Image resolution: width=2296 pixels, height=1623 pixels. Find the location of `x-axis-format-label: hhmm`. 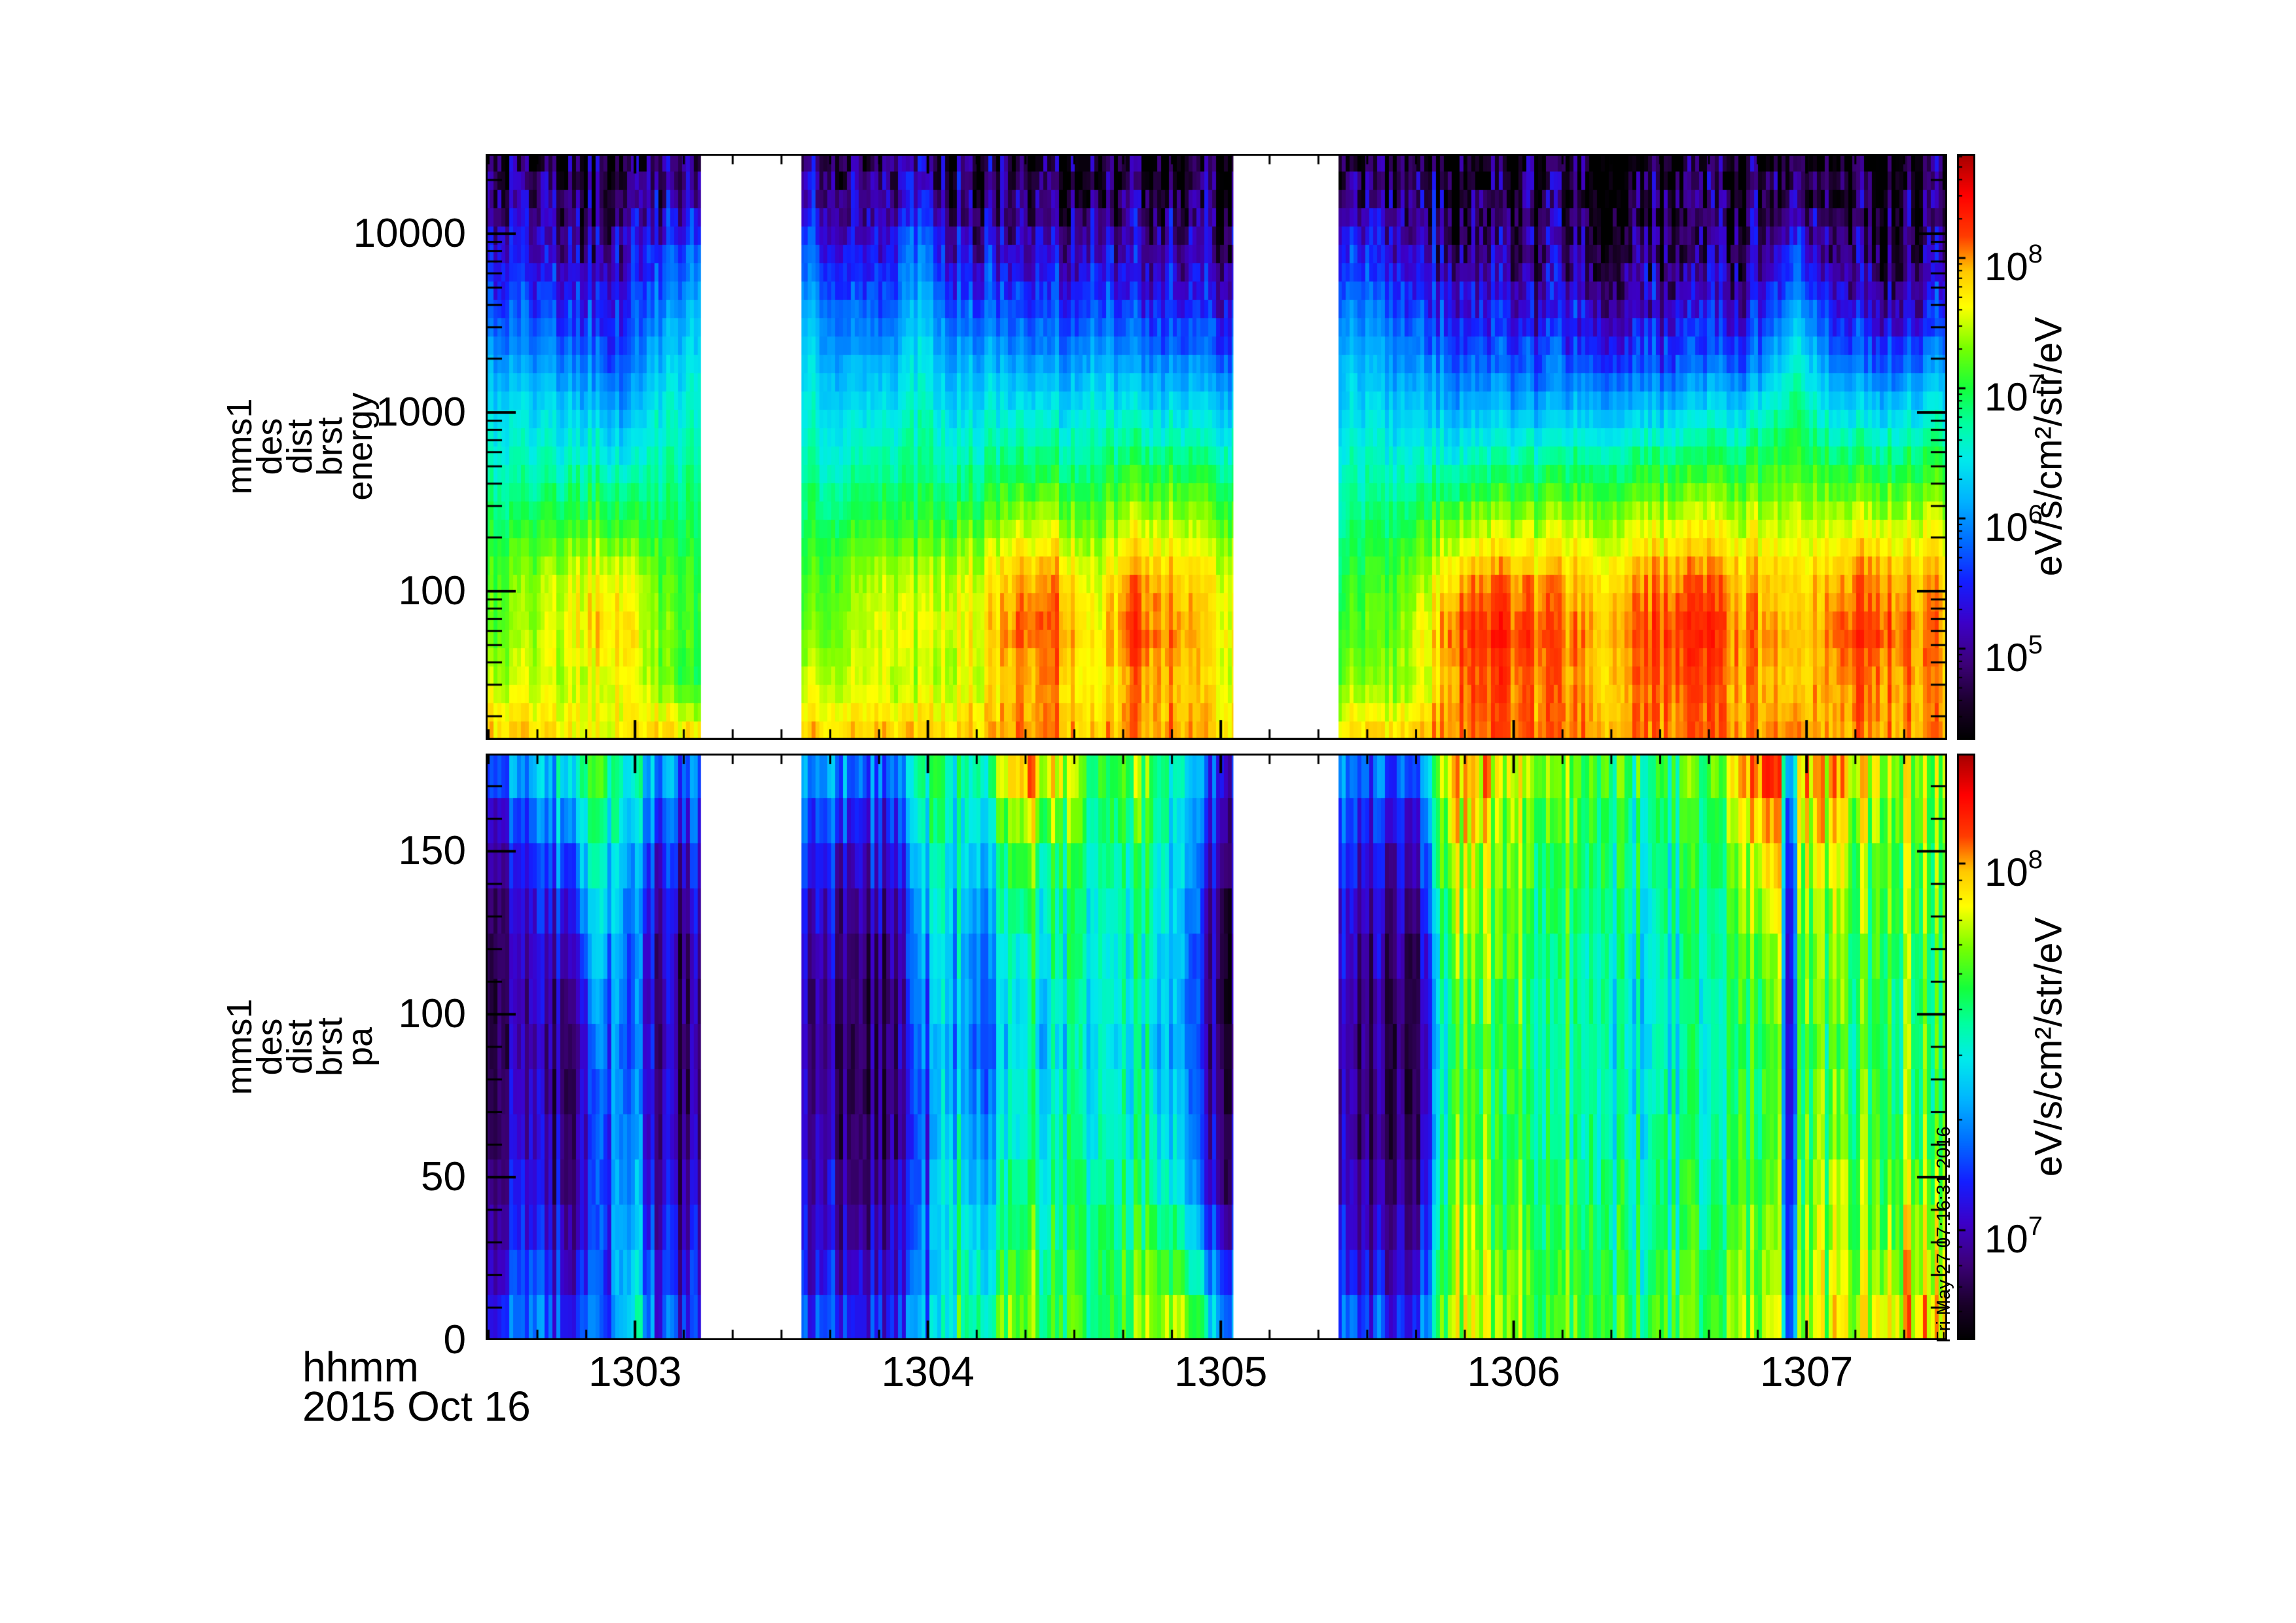

x-axis-format-label: hhmm is located at coordinates (360, 1367).